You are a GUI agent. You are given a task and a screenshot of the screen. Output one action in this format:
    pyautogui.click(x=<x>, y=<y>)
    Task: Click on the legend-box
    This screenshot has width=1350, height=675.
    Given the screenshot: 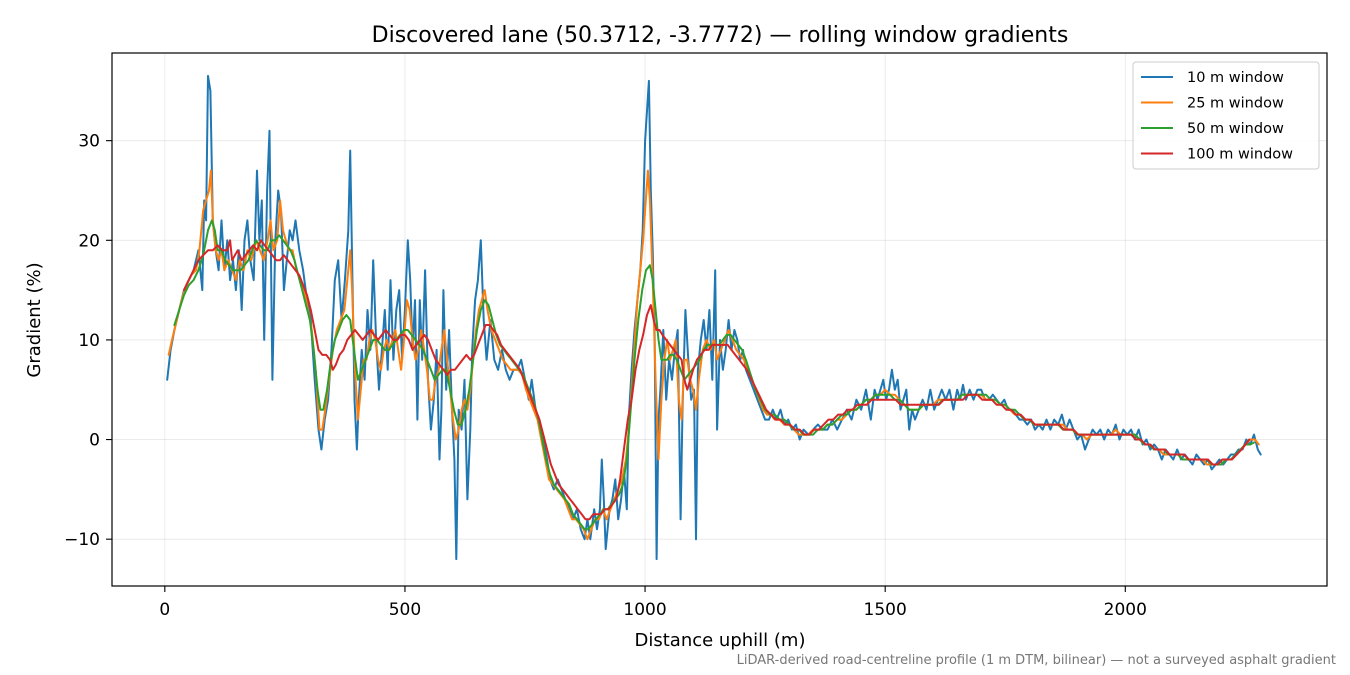 What is the action you would take?
    pyautogui.click(x=1226, y=115)
    